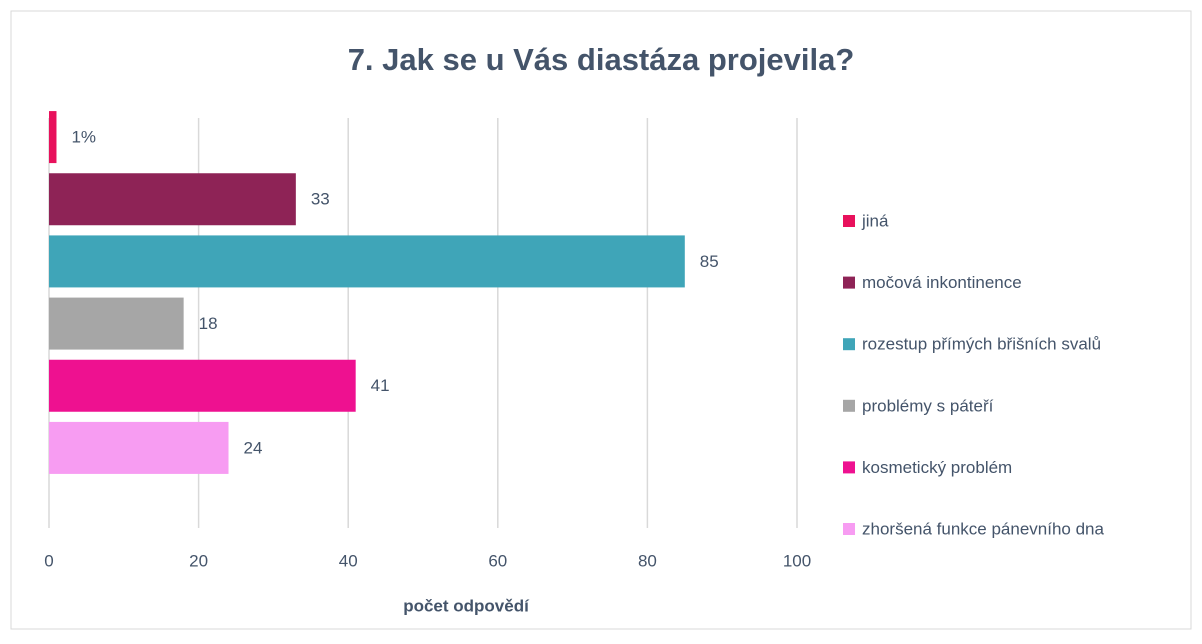 This screenshot has height=644, width=1202. I want to click on legend-label: zhoršená funkce pánevního dna, so click(983, 528).